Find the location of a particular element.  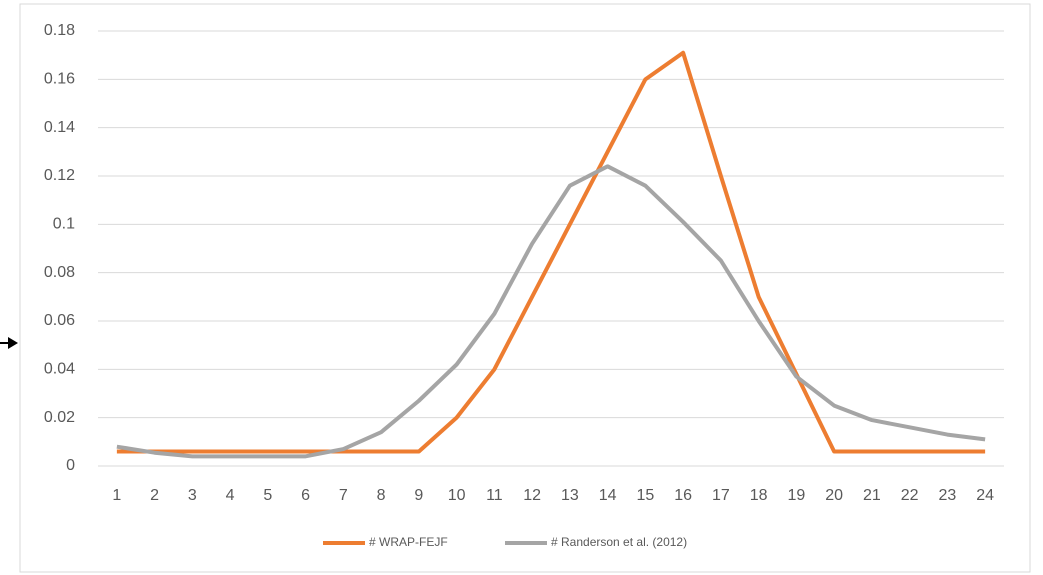

y-tick-label: 0.1 is located at coordinates (64, 224).